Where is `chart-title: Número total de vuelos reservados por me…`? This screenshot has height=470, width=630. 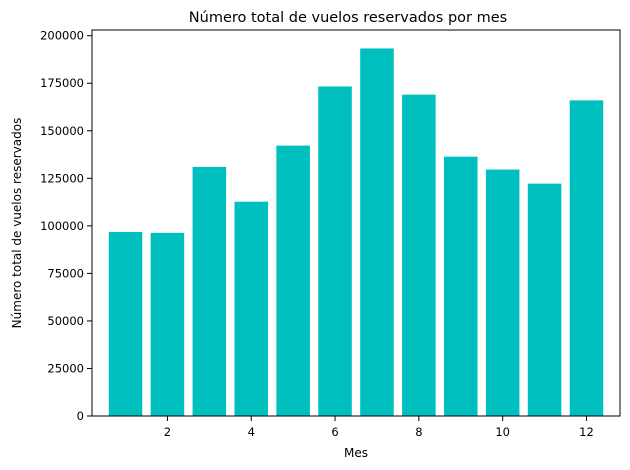
chart-title: Número total de vuelos reservados por me… is located at coordinates (348, 18).